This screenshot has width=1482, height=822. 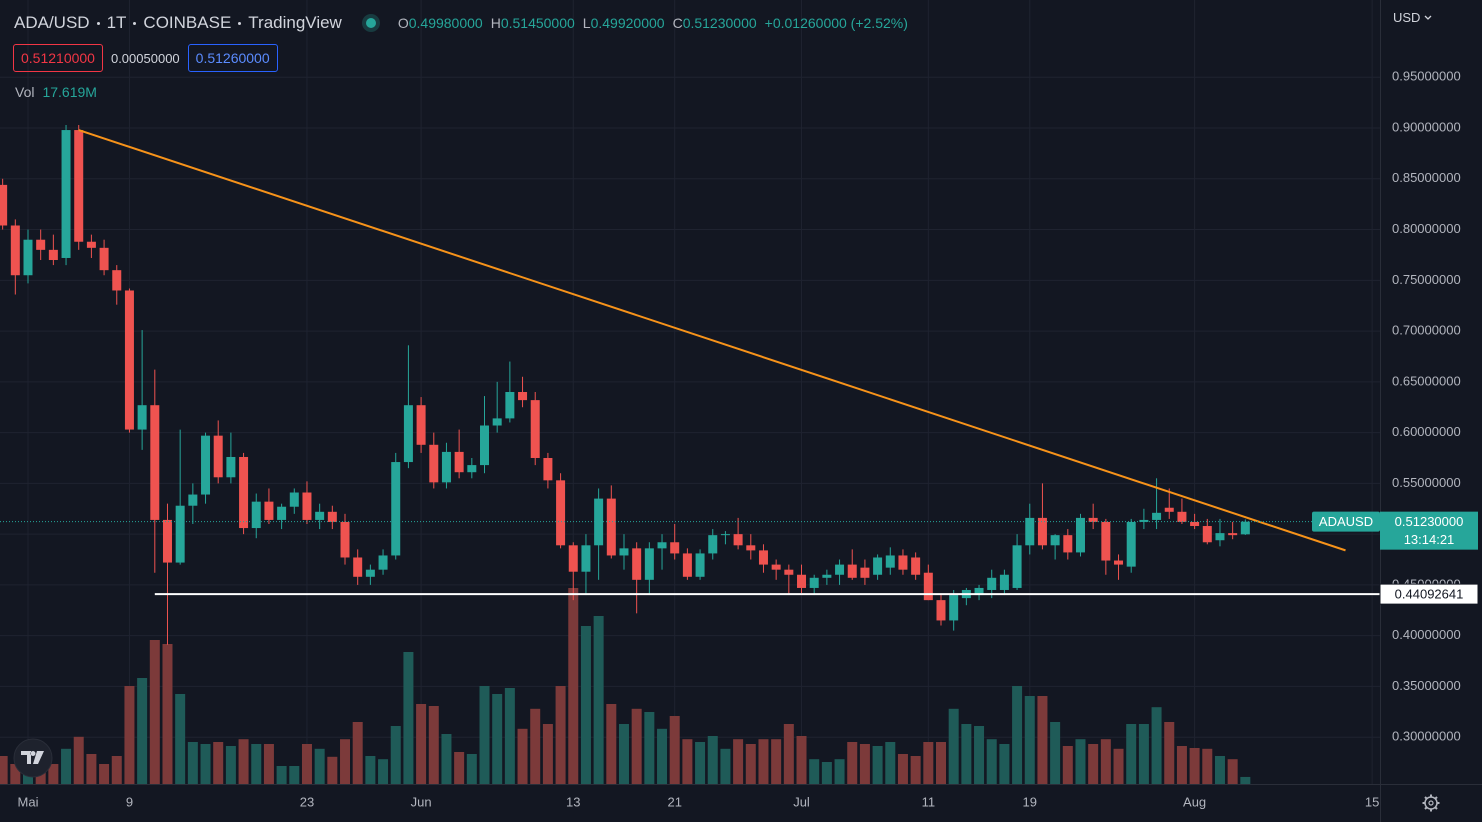 I want to click on x-tick-label: 9, so click(x=129, y=801).